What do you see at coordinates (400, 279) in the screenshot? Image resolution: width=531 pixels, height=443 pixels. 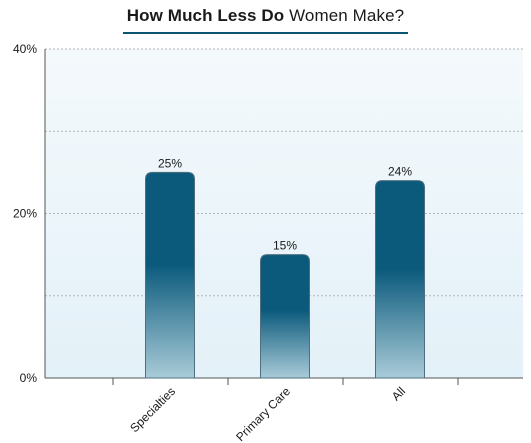 I see `bar-all` at bounding box center [400, 279].